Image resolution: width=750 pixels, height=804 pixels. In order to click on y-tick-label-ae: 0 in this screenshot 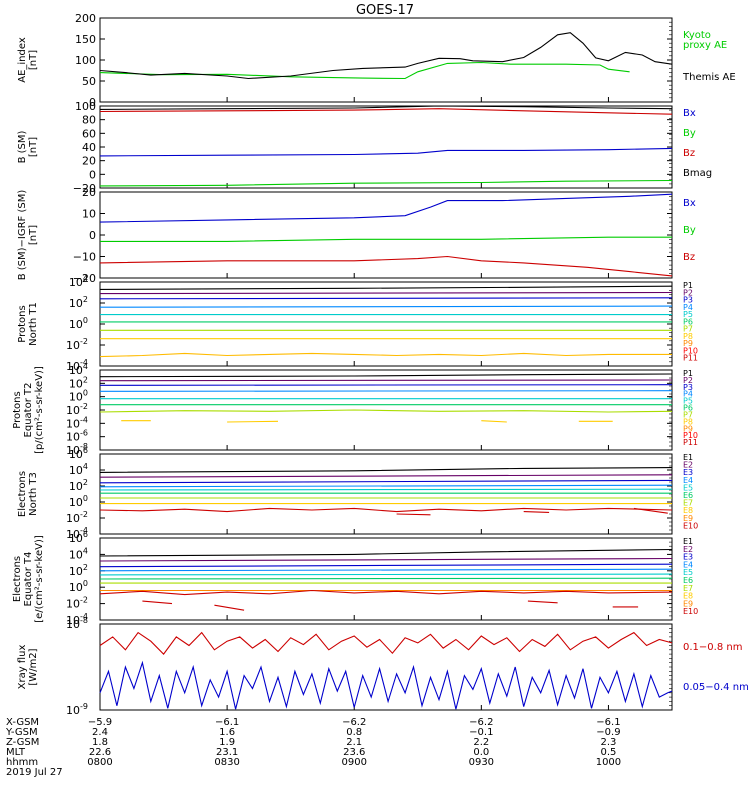, I will do `click(92, 102)`.